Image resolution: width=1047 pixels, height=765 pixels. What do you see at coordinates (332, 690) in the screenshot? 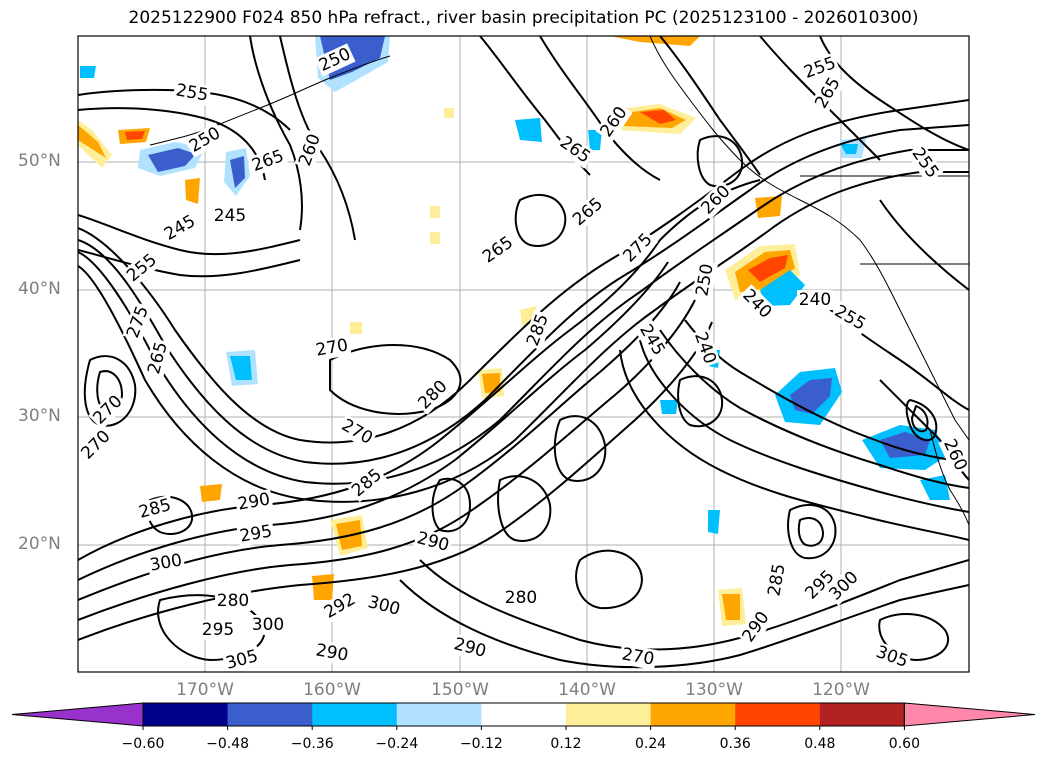
I see `longitude-label: 160°W` at bounding box center [332, 690].